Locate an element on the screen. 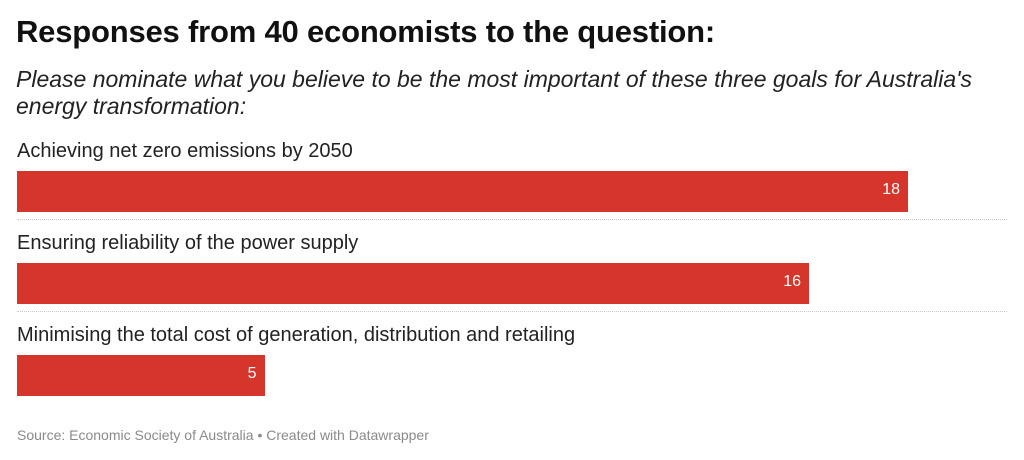 Image resolution: width=1024 pixels, height=460 pixels. source-note: Source: Economic Society of Australia is located at coordinates (135, 435).